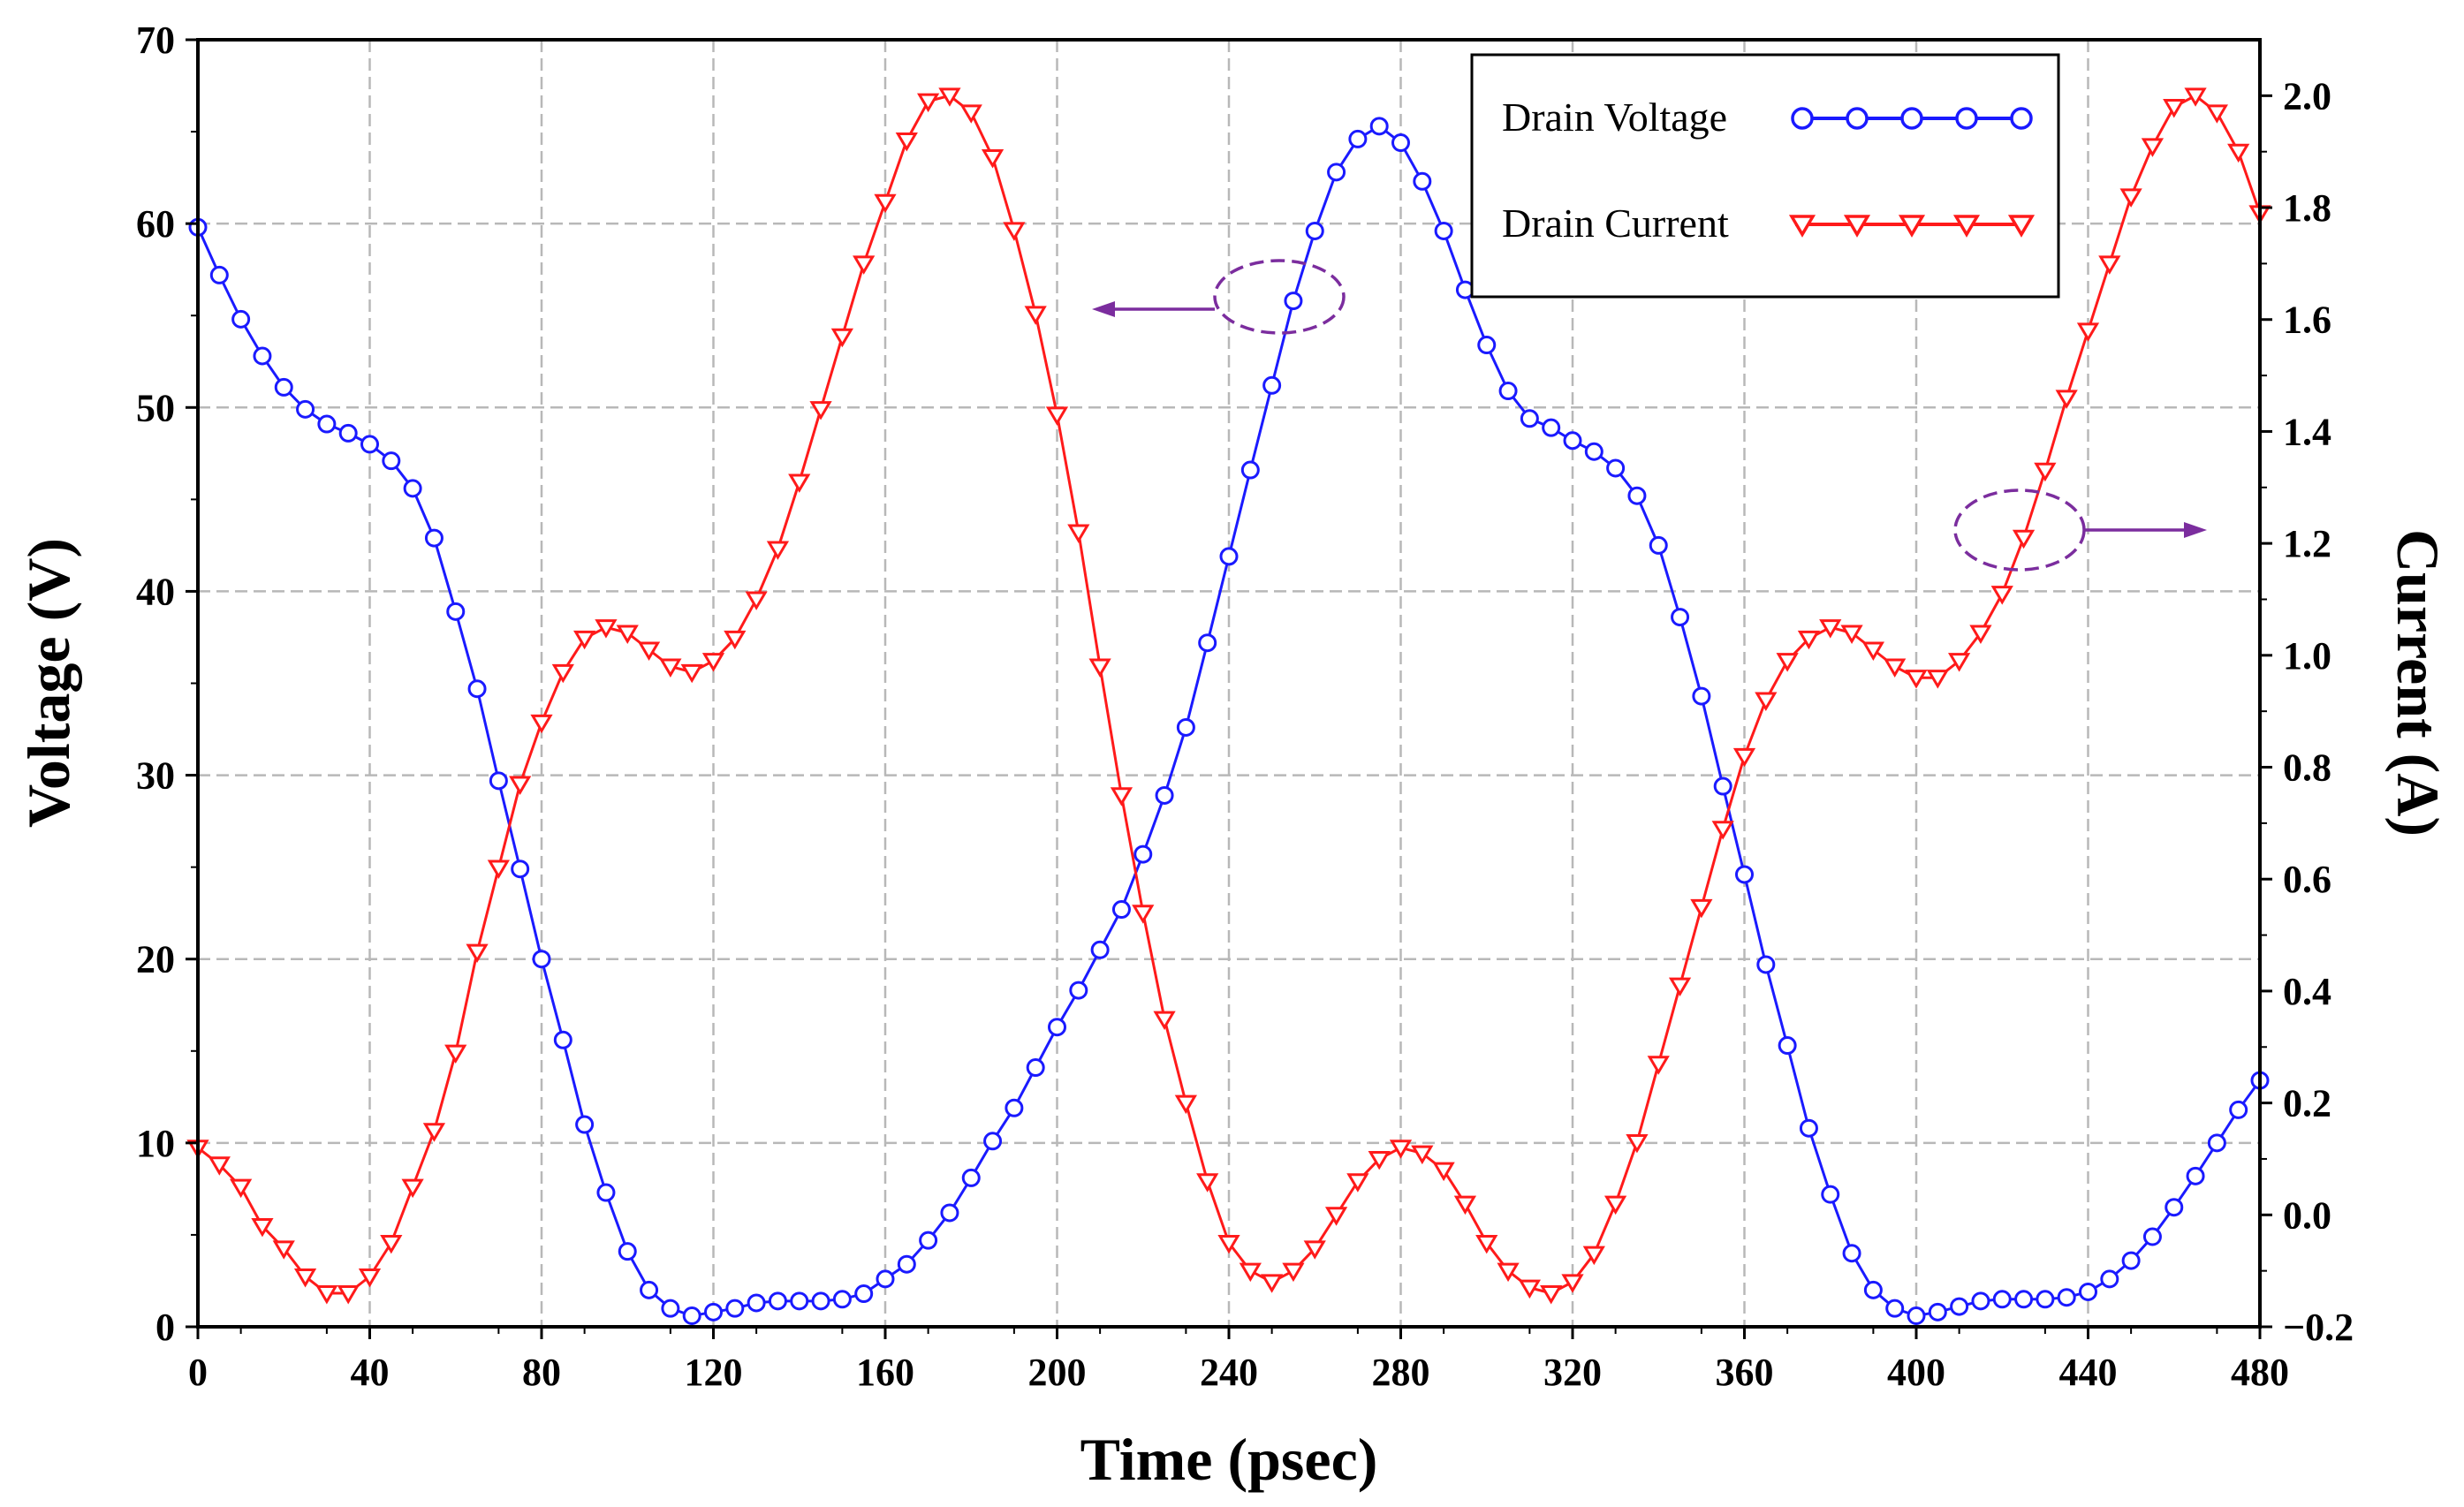  What do you see at coordinates (198, 1372) in the screenshot?
I see `x-tick-label: 0` at bounding box center [198, 1372].